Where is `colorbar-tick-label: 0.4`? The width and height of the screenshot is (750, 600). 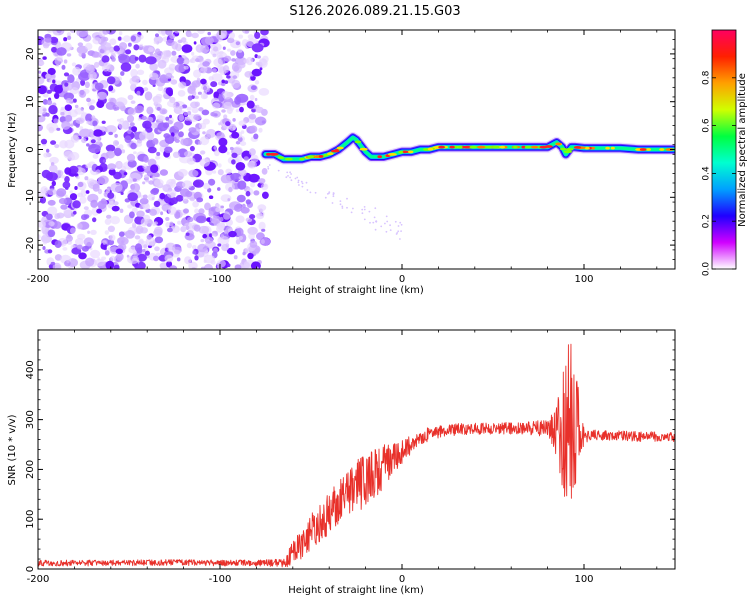 colorbar-tick-label: 0.4 is located at coordinates (707, 173).